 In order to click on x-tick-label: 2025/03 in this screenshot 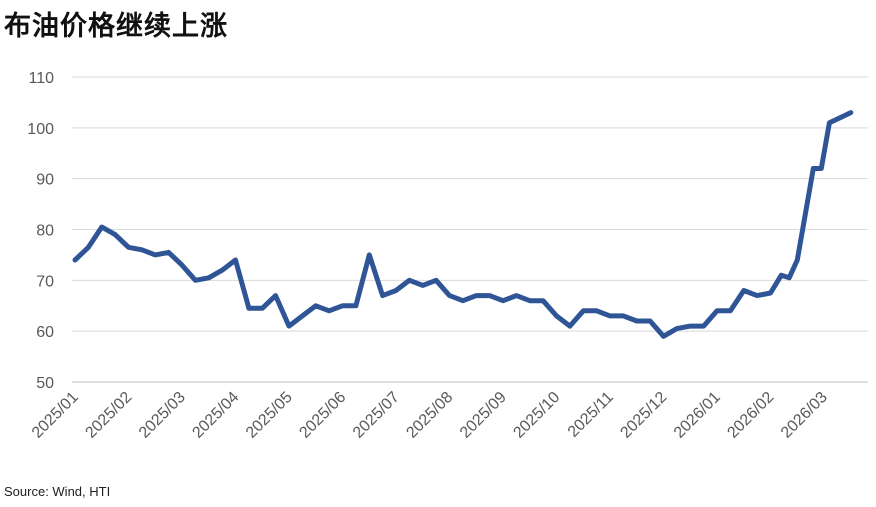, I will do `click(162, 415)`.